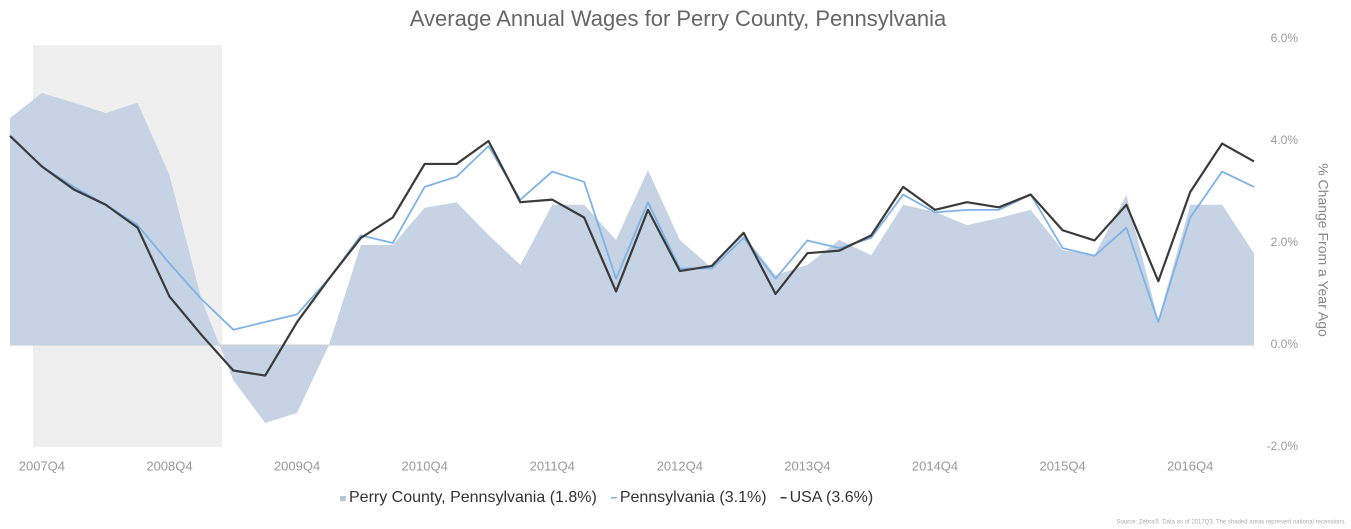 The height and width of the screenshot is (529, 1351). Describe the element at coordinates (1190, 465) in the screenshot. I see `x-tick-label: 2016Q4` at that location.